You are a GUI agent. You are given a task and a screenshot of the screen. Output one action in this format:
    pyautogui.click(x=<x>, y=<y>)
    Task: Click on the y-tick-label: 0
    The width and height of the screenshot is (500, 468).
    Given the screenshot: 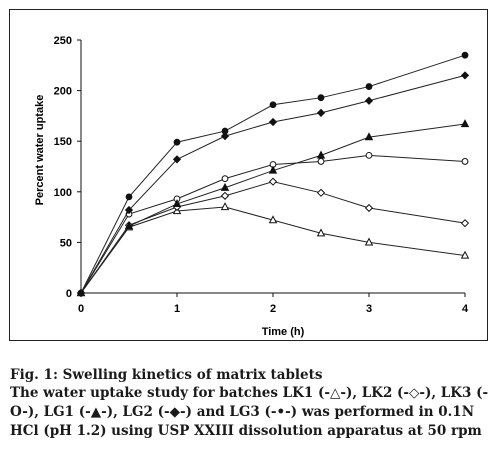 What is the action you would take?
    pyautogui.click(x=69, y=294)
    